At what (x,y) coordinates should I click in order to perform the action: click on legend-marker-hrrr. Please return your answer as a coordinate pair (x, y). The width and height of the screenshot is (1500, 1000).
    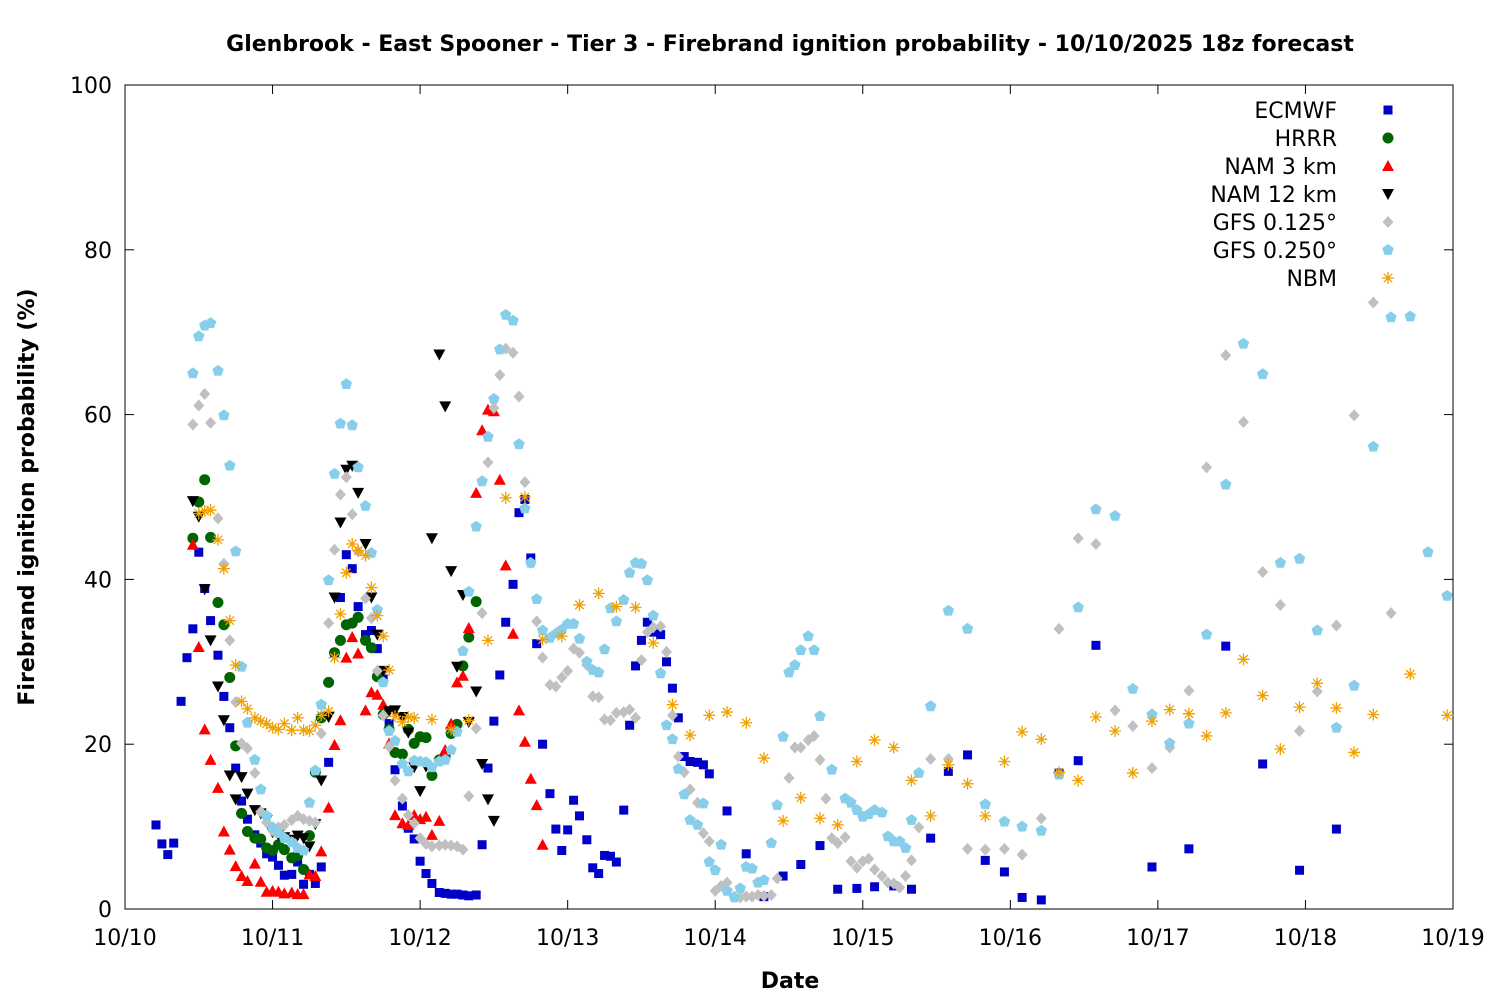
    Looking at the image, I should click on (1388, 138).